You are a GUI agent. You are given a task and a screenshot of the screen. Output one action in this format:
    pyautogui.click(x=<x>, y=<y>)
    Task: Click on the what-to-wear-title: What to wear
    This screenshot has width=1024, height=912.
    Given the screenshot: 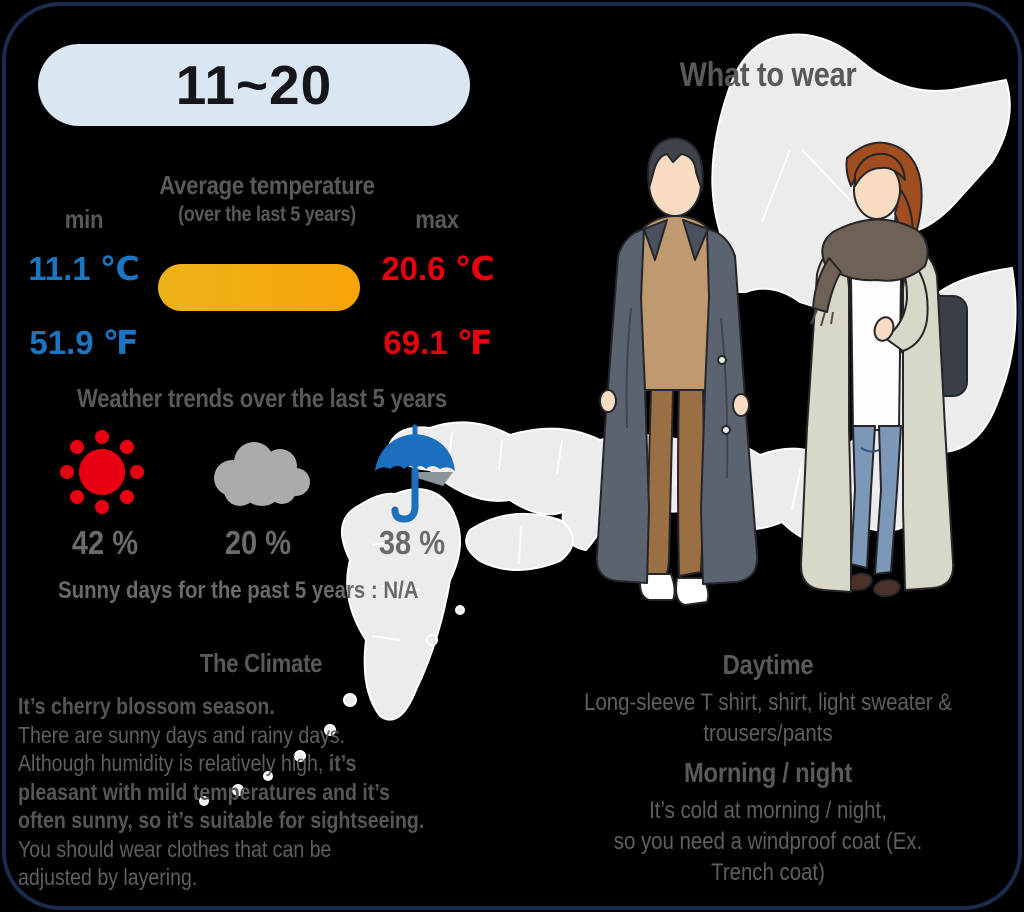 What is the action you would take?
    pyautogui.click(x=768, y=75)
    